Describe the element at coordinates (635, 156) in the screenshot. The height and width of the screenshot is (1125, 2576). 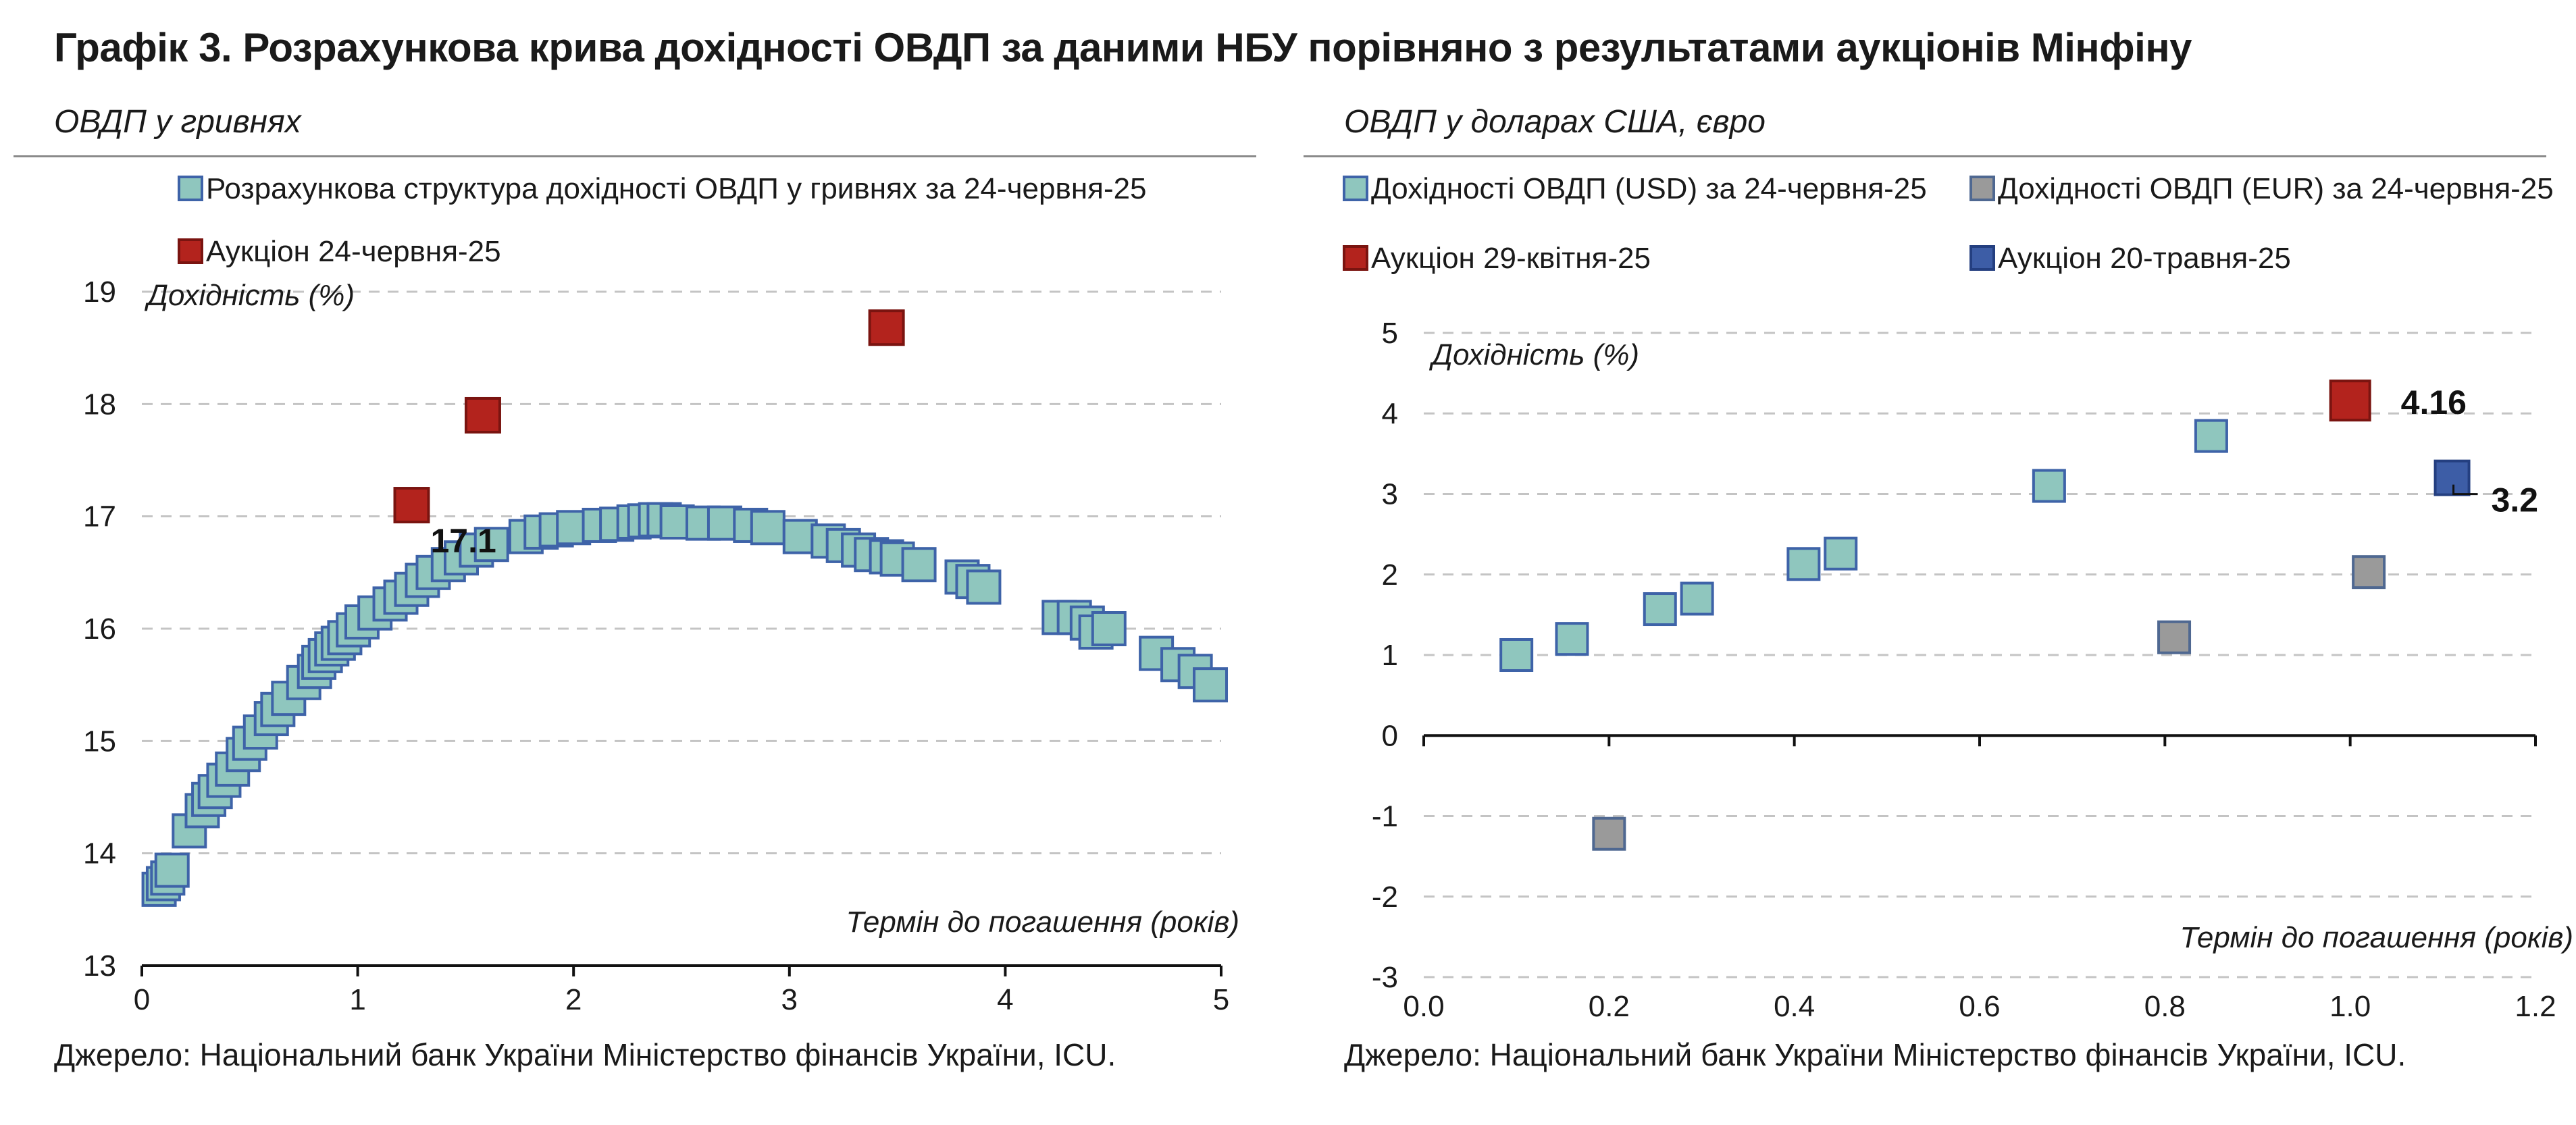
I see `left-panel-divider` at that location.